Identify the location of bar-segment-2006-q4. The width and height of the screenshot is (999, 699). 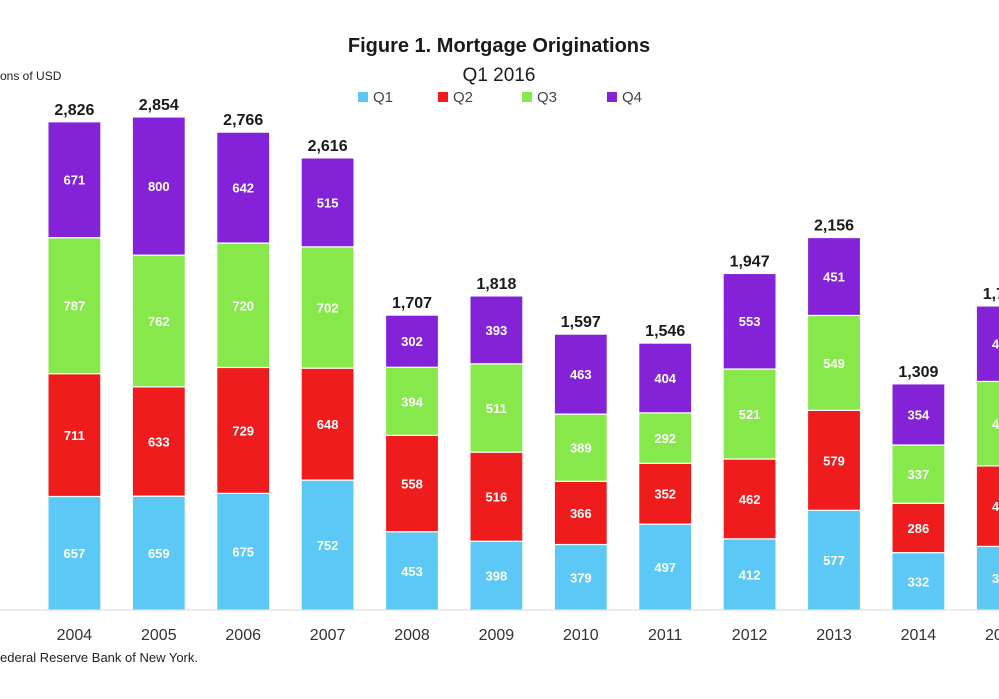
(243, 187).